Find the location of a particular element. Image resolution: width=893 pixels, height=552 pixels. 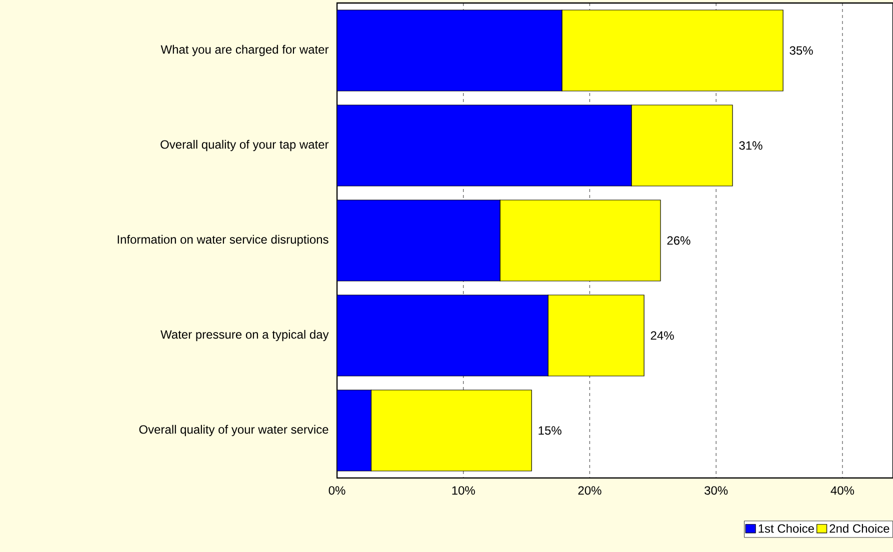

y-tick-label: Water pressure on a typical day is located at coordinates (244, 336).